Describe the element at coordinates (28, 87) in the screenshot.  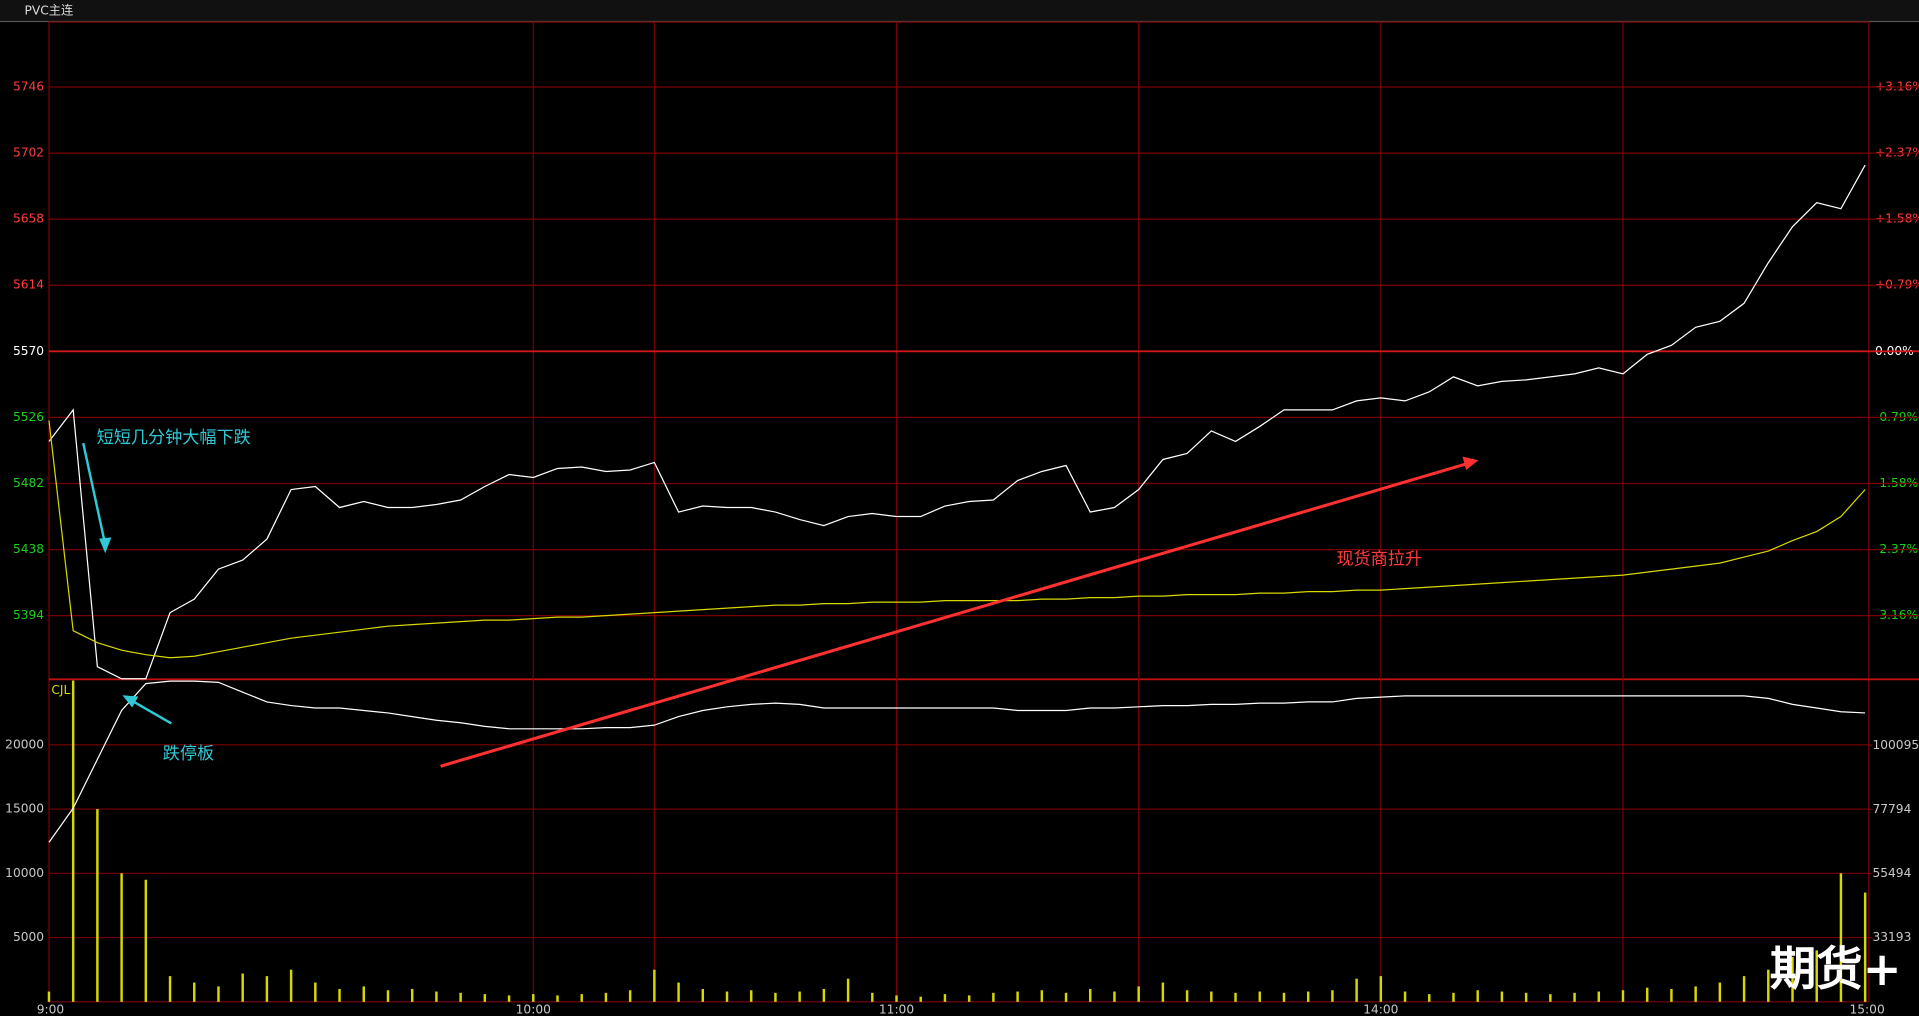
I see `y-tick-label: 5746` at that location.